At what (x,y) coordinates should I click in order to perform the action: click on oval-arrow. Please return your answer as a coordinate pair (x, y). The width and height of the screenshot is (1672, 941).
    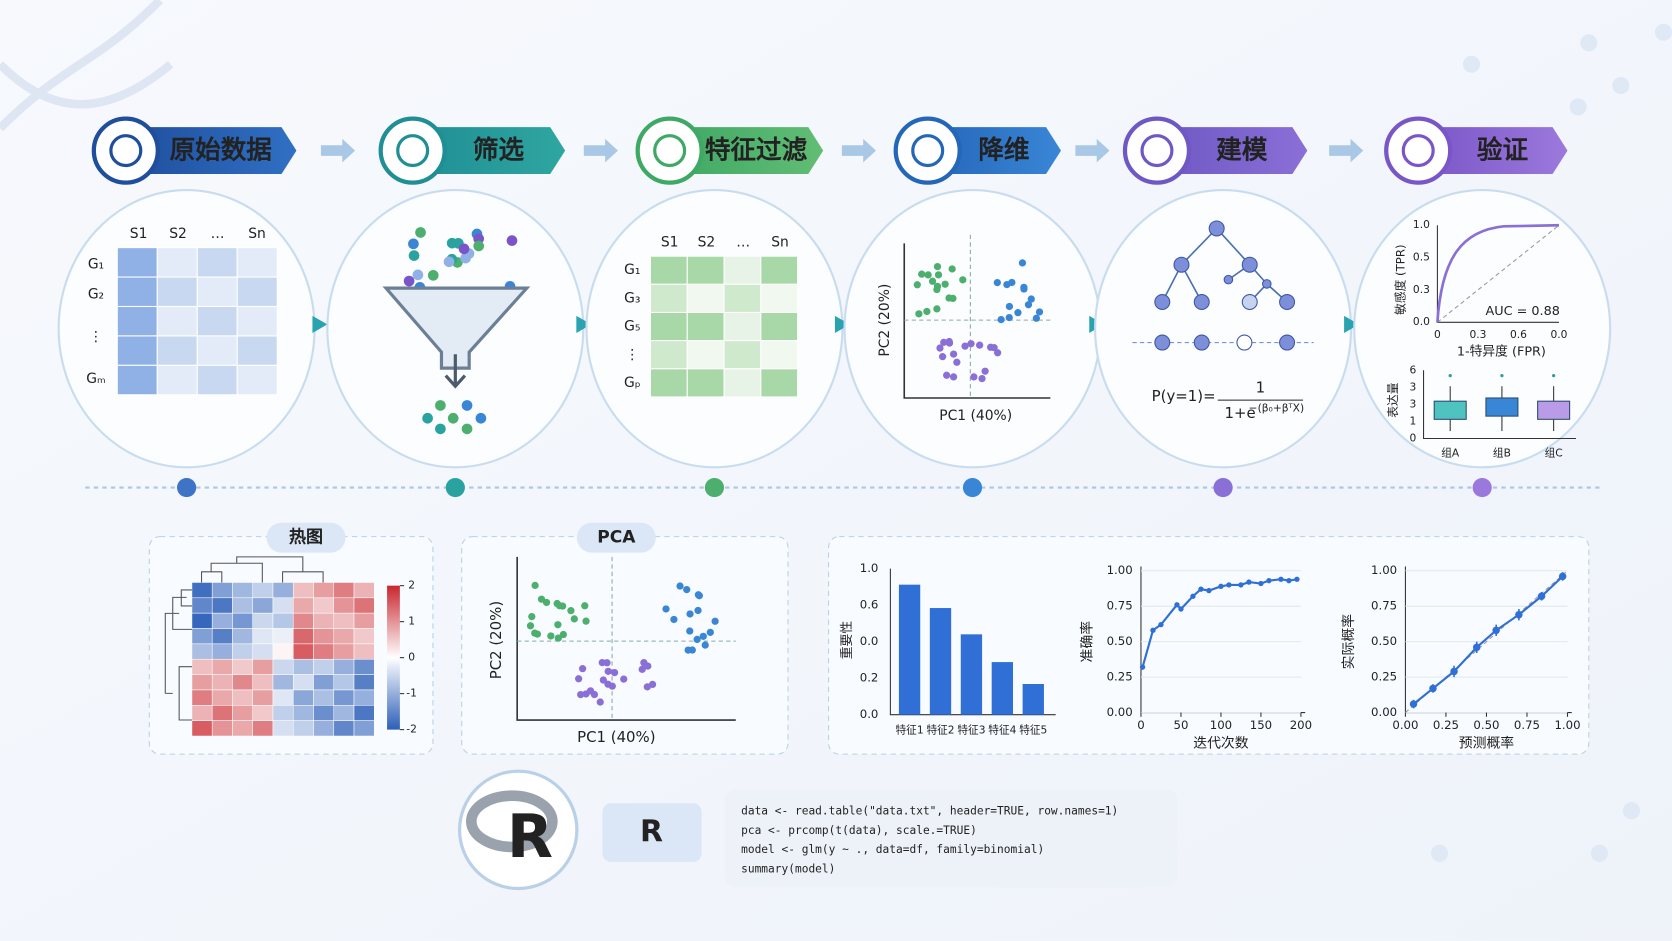
    Looking at the image, I should click on (320, 324).